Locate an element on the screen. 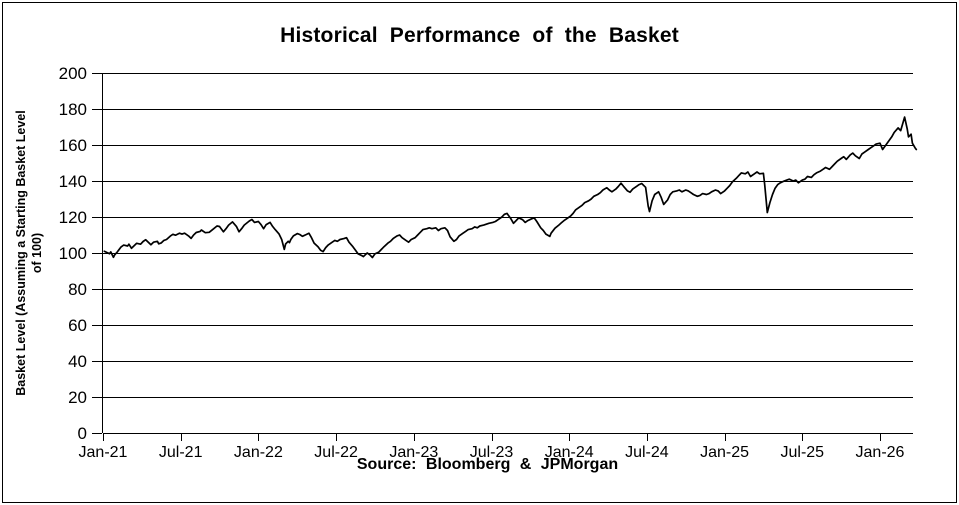 The image size is (959, 505). x-tick-label-Jul-25: Jul-25 is located at coordinates (802, 452).